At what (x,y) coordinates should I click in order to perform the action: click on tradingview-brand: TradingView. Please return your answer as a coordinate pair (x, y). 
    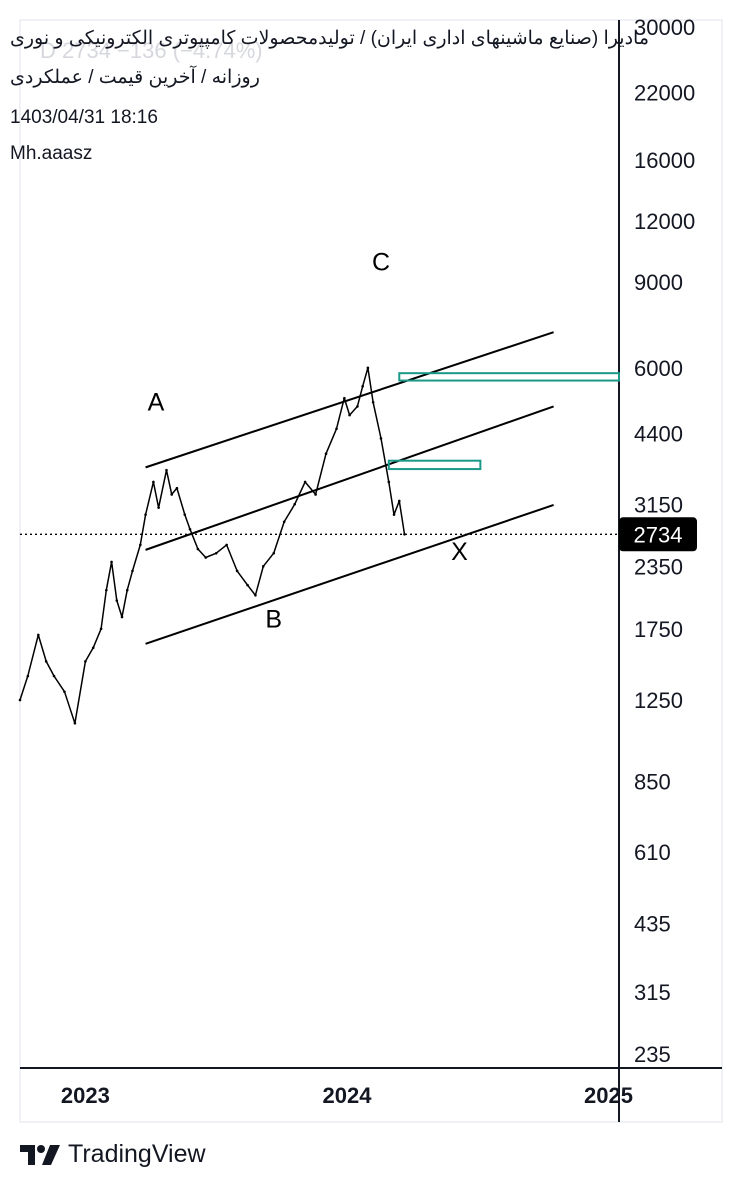
    Looking at the image, I should click on (113, 1154).